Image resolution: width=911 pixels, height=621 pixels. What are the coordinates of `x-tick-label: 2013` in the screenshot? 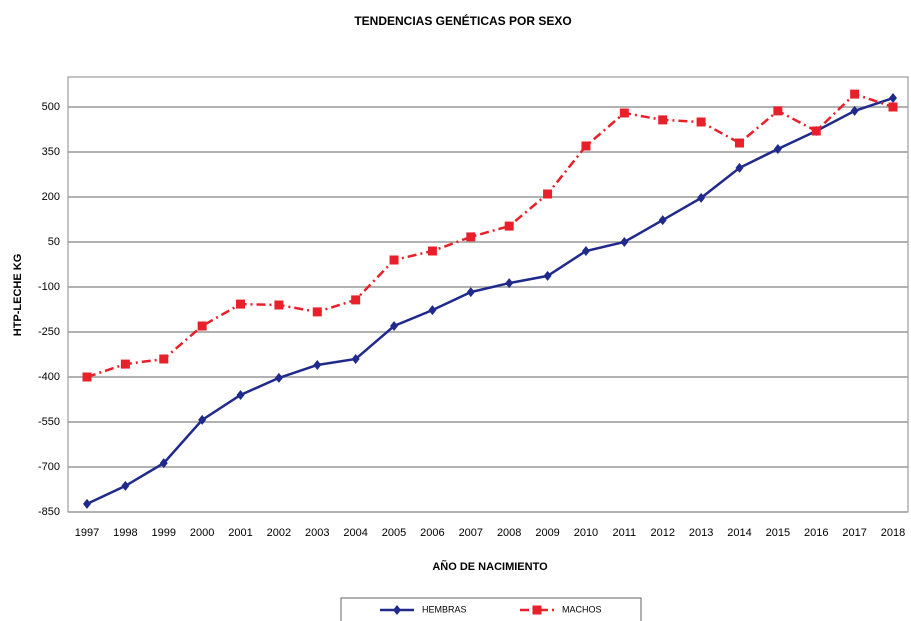 It's located at (701, 533).